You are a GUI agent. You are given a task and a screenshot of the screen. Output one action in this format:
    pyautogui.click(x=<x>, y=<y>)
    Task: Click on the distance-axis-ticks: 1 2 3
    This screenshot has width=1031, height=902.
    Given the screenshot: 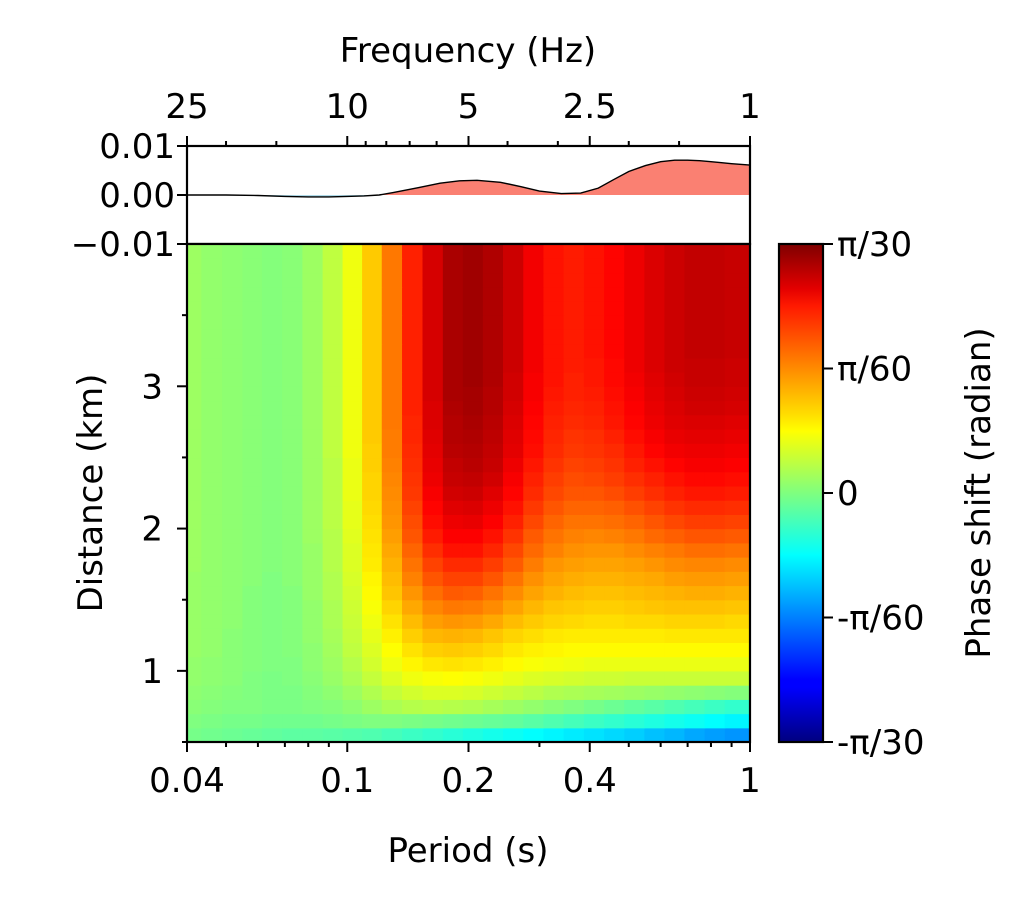 What is the action you would take?
    pyautogui.click(x=164, y=528)
    